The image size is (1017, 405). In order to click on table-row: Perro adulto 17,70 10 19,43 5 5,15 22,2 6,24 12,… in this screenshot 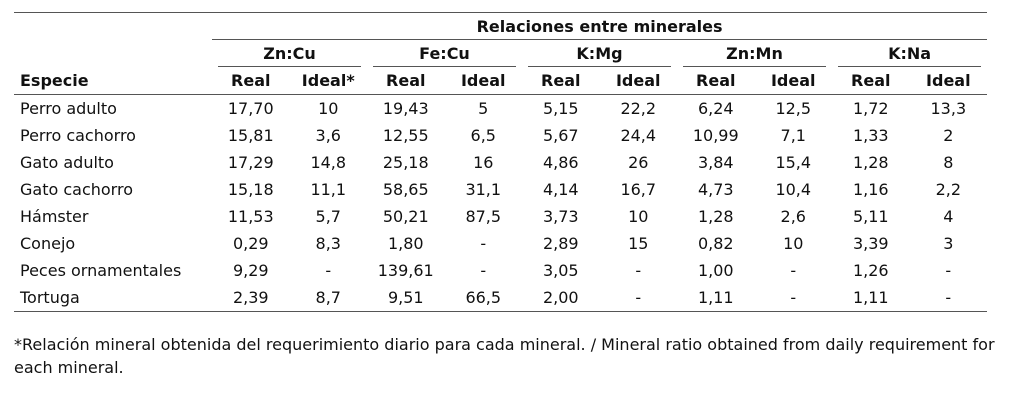, I will do `click(500, 109)`.